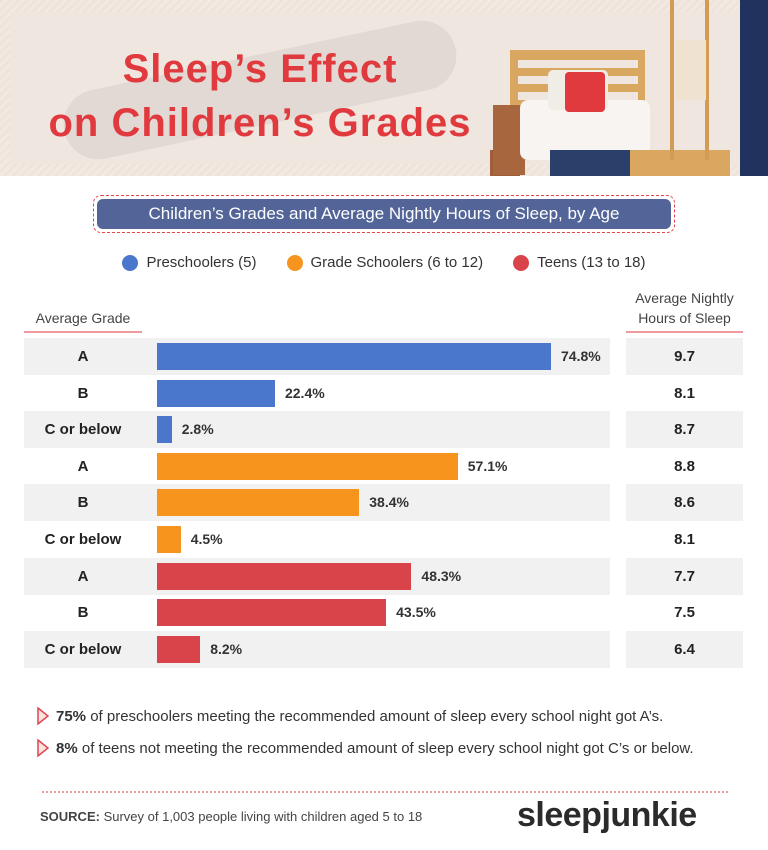 The width and height of the screenshot is (768, 850). I want to click on bar-area: 2.8%, so click(376, 430).